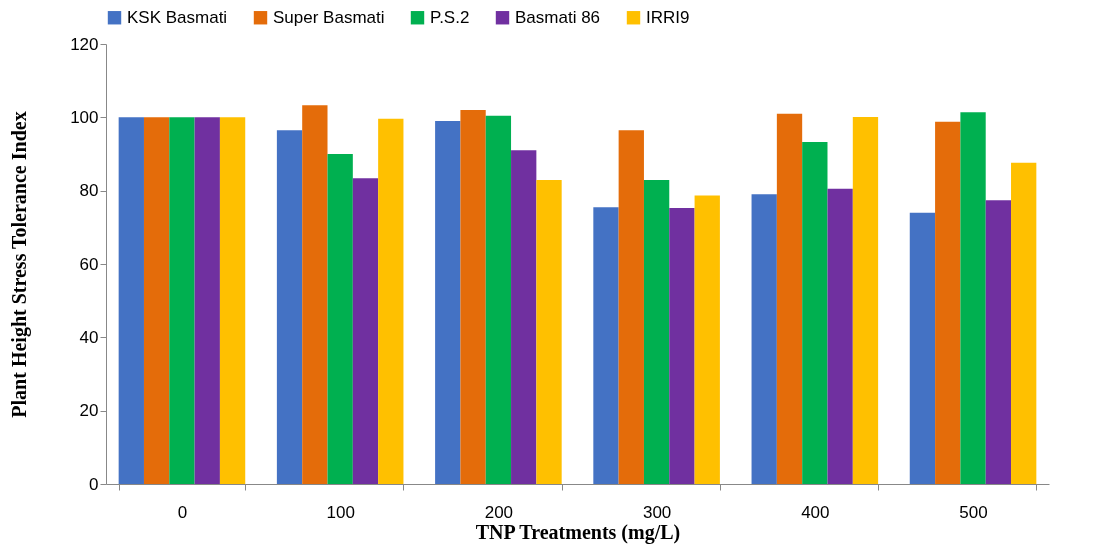 This screenshot has width=1114, height=553. Describe the element at coordinates (20, 264) in the screenshot. I see `y-axis-title: Plant Height Stress Tolerance Index` at that location.